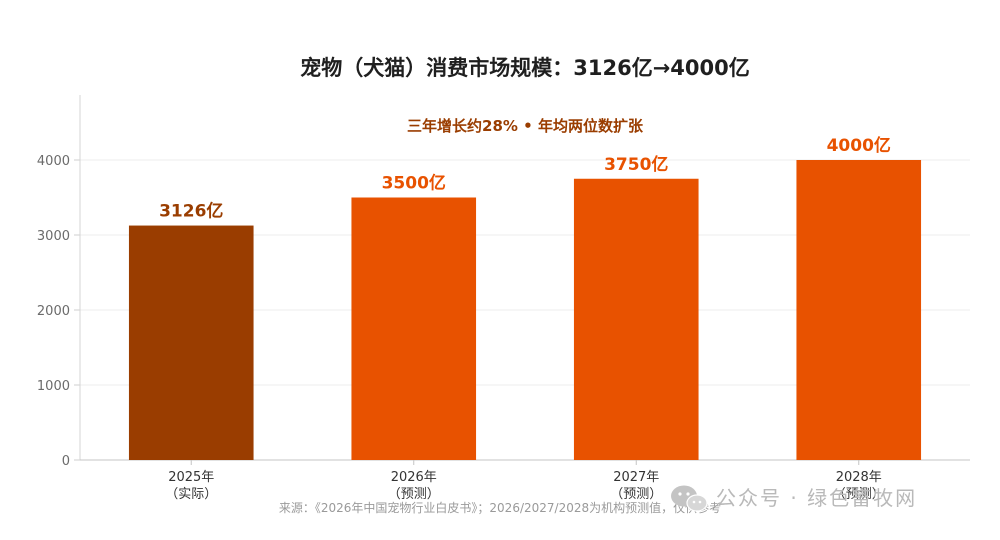 This screenshot has width=1000, height=540. Describe the element at coordinates (53, 386) in the screenshot. I see `y-tick-label: 1000` at that location.